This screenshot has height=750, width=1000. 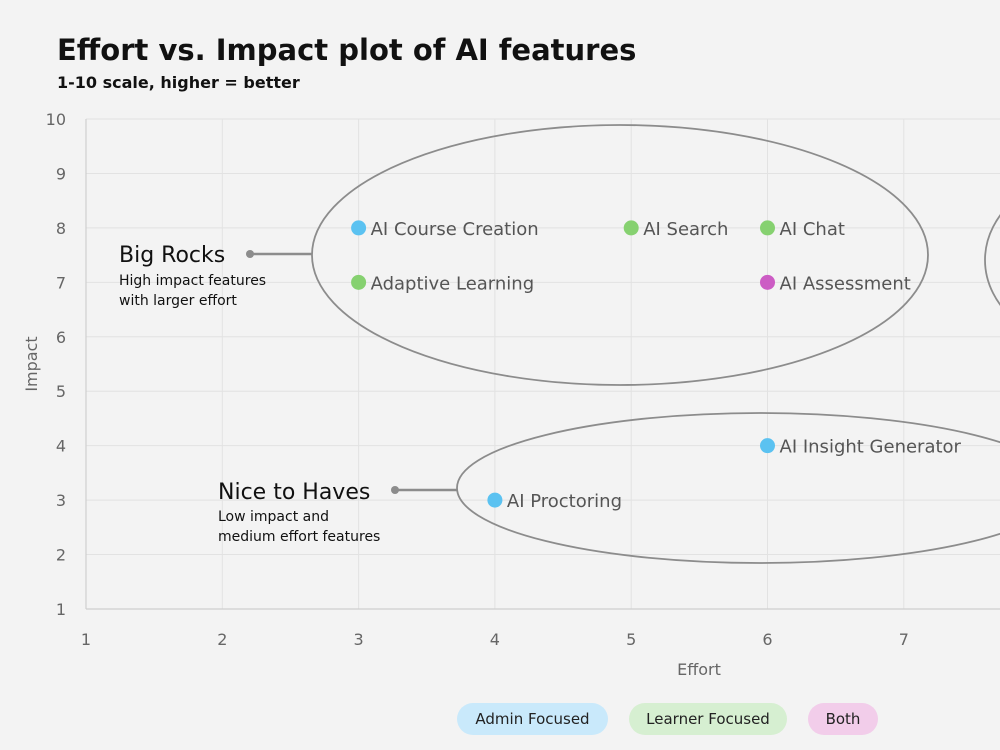 I want to click on x-tick-label: 2, so click(x=222, y=639).